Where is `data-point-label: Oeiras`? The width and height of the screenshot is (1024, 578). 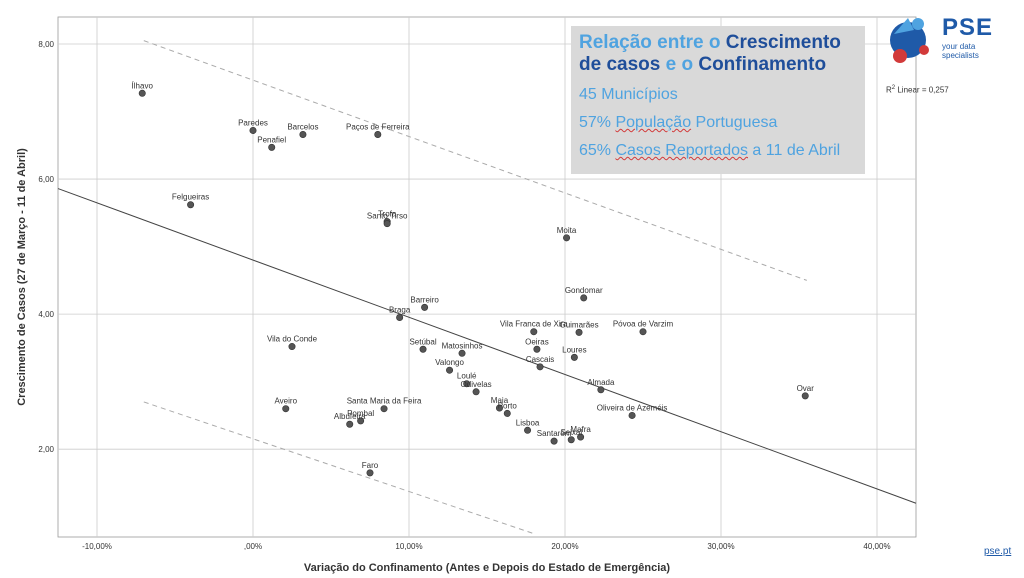 data-point-label: Oeiras is located at coordinates (537, 341).